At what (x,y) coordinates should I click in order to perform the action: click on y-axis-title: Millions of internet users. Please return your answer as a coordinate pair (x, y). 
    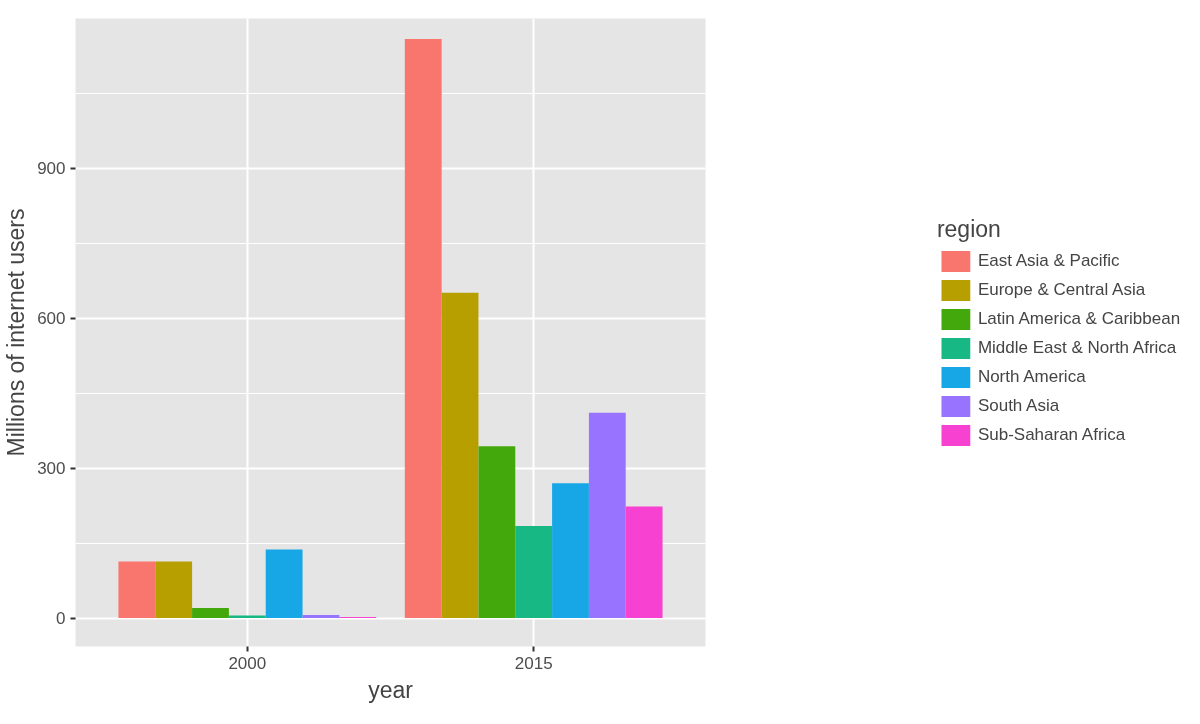
    Looking at the image, I should click on (16, 332).